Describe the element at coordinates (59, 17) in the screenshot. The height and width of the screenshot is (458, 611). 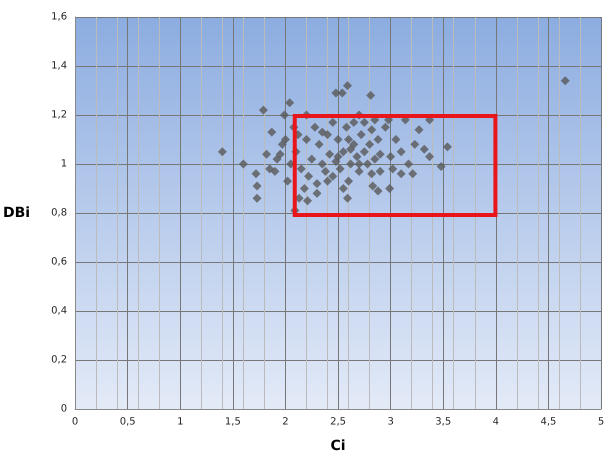
I see `y-tick-label: 1,6` at that location.